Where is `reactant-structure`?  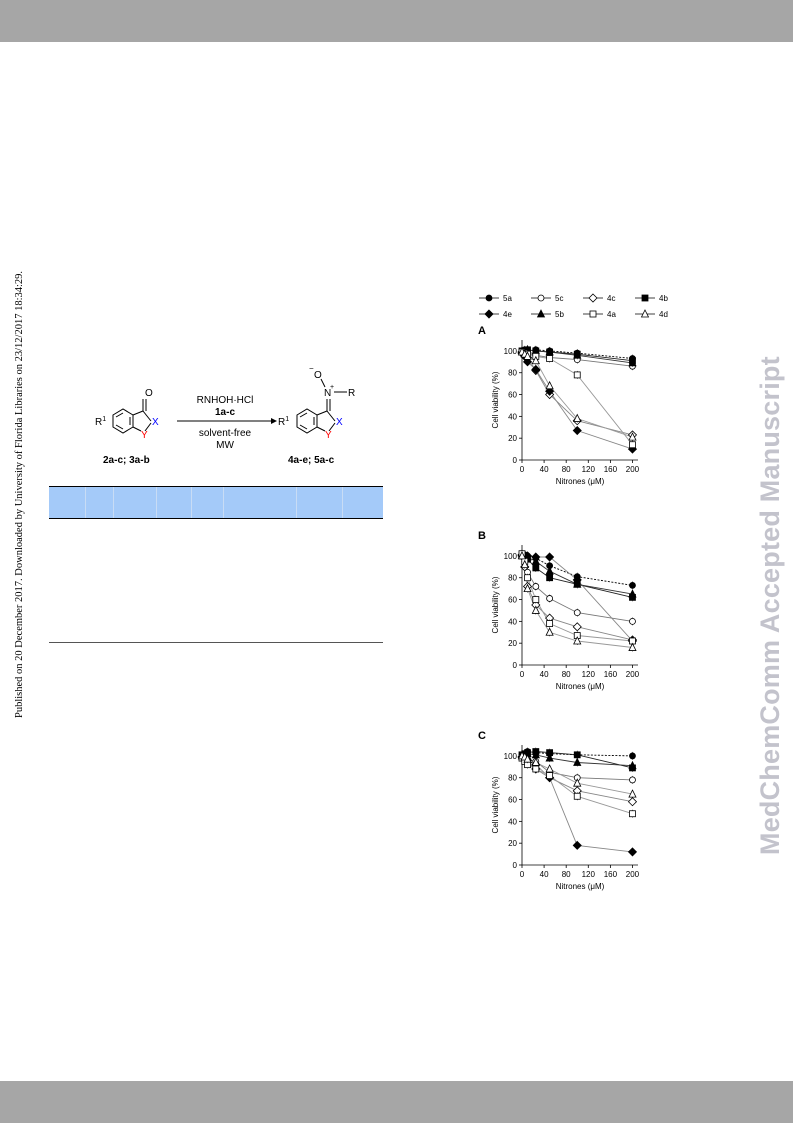
reactant-structure is located at coordinates (132, 416).